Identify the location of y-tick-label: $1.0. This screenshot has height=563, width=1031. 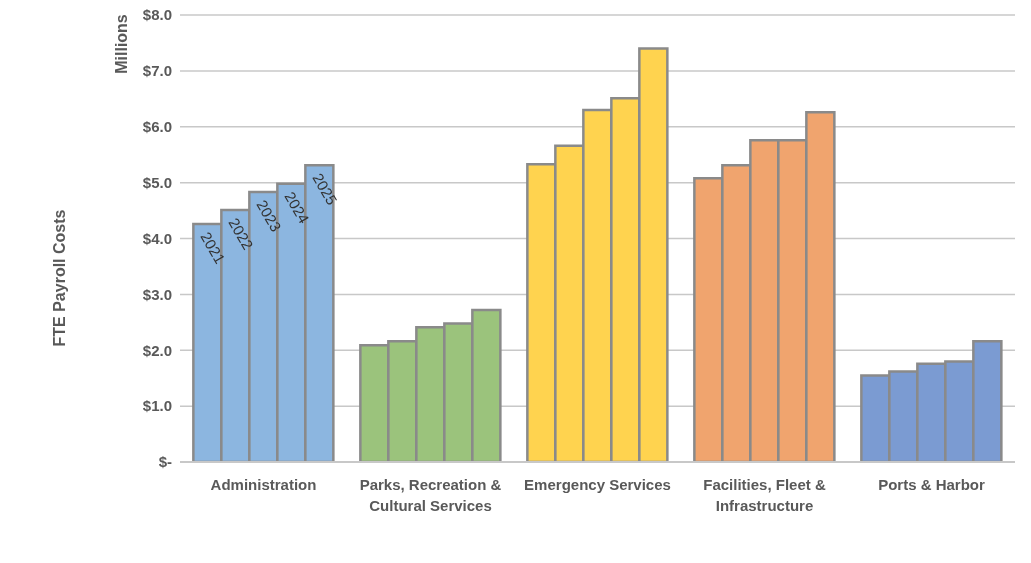
(157, 406).